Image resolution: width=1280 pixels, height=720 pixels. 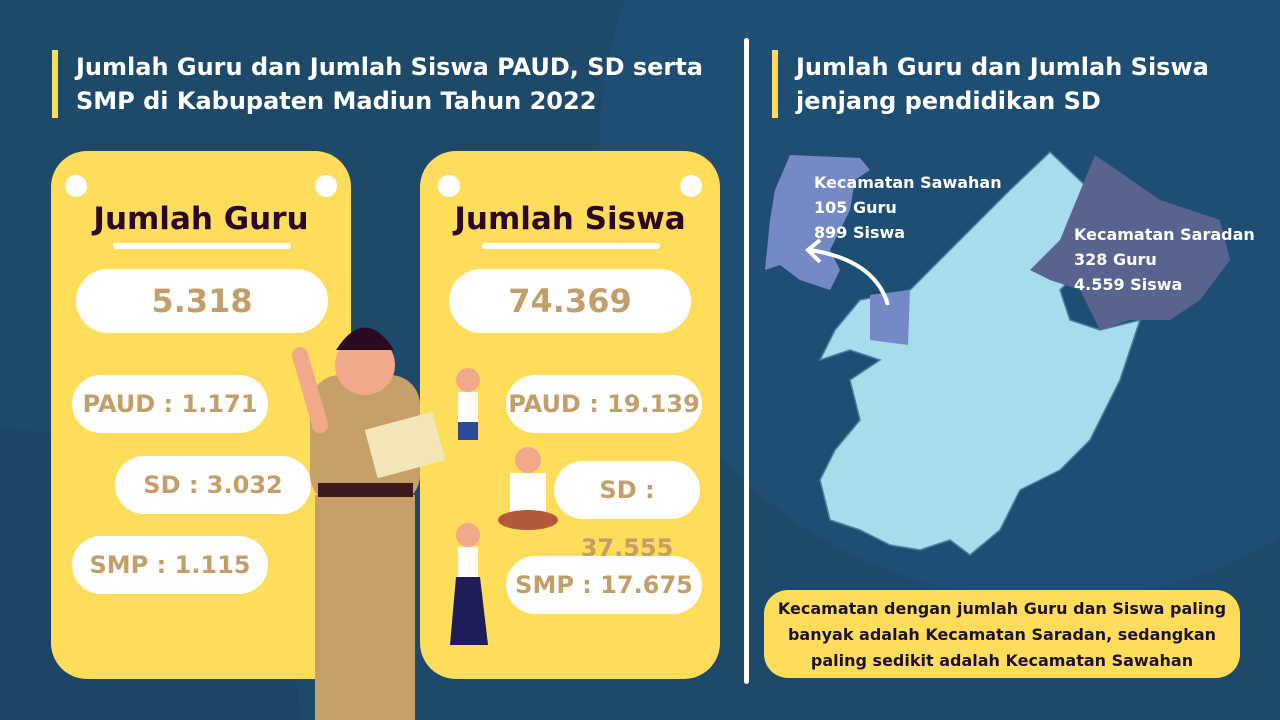 I want to click on sawahan-label: Kecamatan Sawahan 105 Guru 899 Siswa, so click(x=908, y=207).